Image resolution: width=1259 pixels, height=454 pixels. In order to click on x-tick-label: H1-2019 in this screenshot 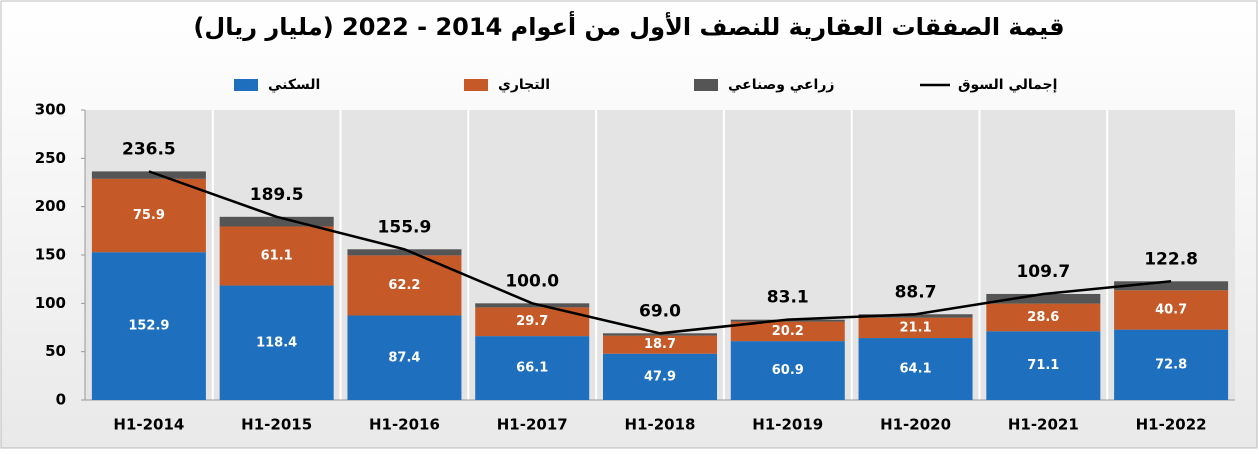, I will do `click(787, 425)`.